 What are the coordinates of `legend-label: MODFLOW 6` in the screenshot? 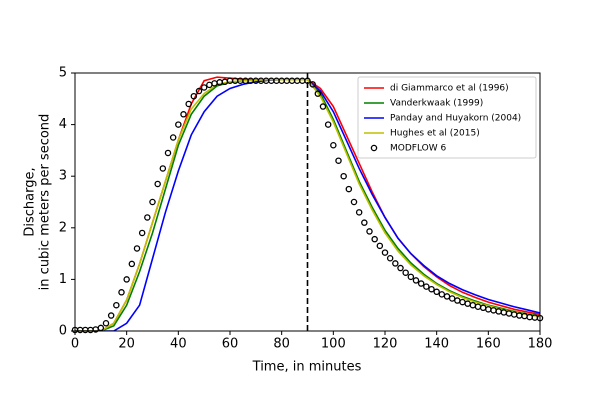 It's located at (418, 149).